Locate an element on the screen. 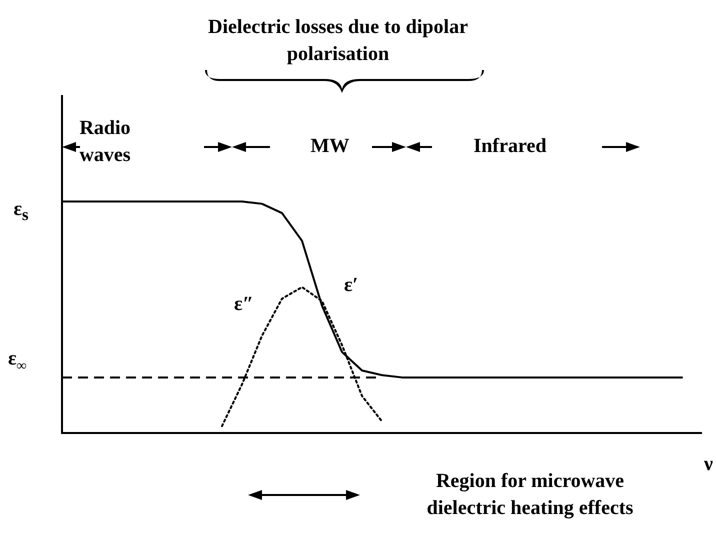 Image resolution: width=716 pixels, height=541 pixels. text: MW is located at coordinates (330, 146).